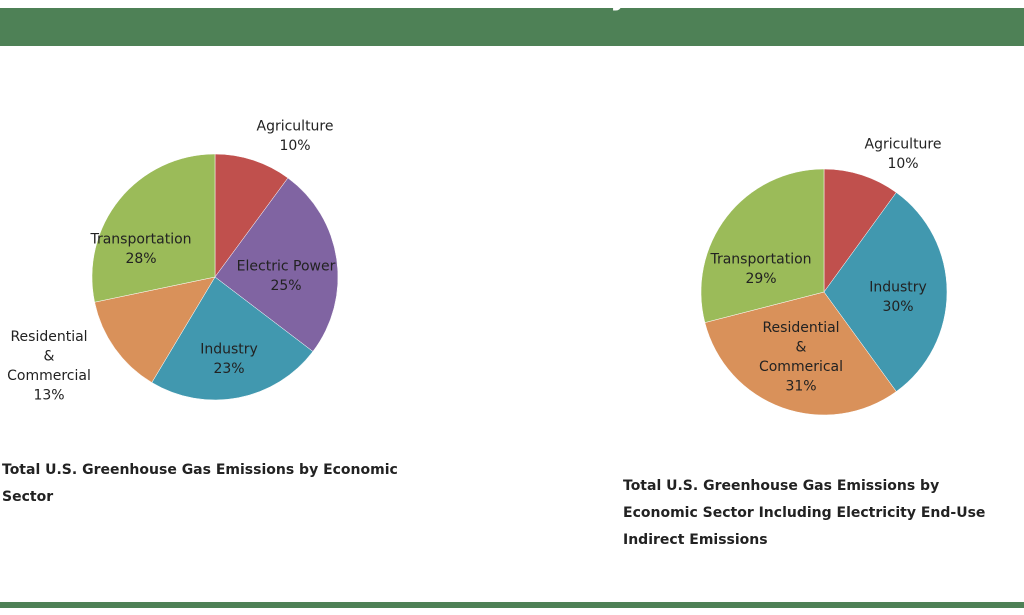 This screenshot has height=615, width=1024. I want to click on pie2-data-label: Industry 30%, so click(898, 297).